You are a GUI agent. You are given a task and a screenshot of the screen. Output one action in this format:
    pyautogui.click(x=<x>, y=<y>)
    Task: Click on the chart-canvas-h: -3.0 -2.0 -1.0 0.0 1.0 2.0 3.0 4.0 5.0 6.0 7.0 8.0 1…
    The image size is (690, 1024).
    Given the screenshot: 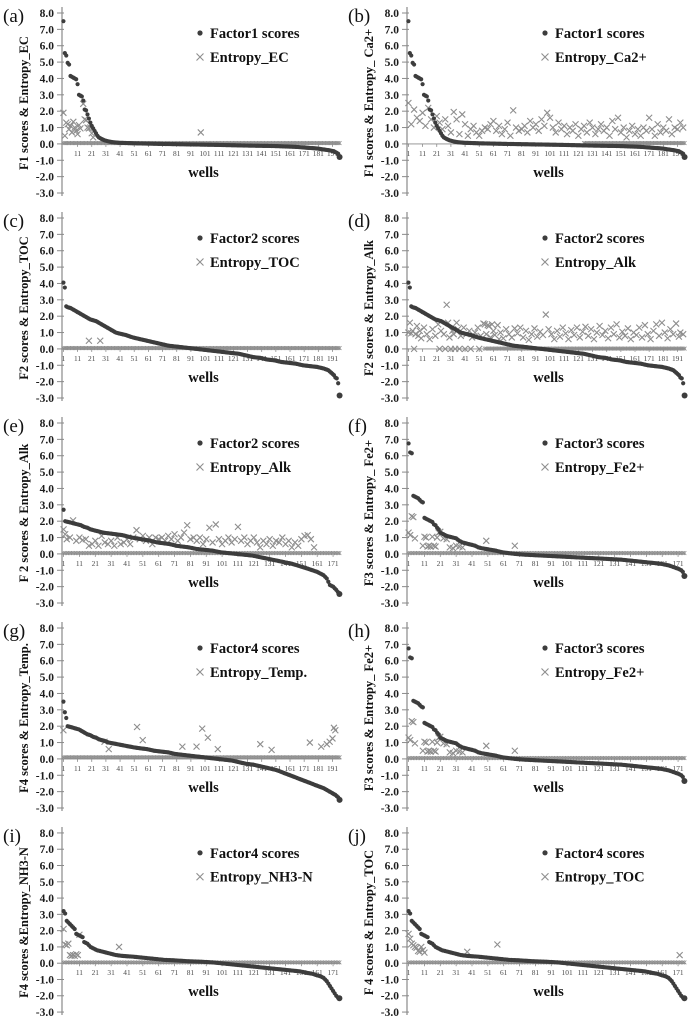 What is the action you would take?
    pyautogui.click(x=518, y=718)
    